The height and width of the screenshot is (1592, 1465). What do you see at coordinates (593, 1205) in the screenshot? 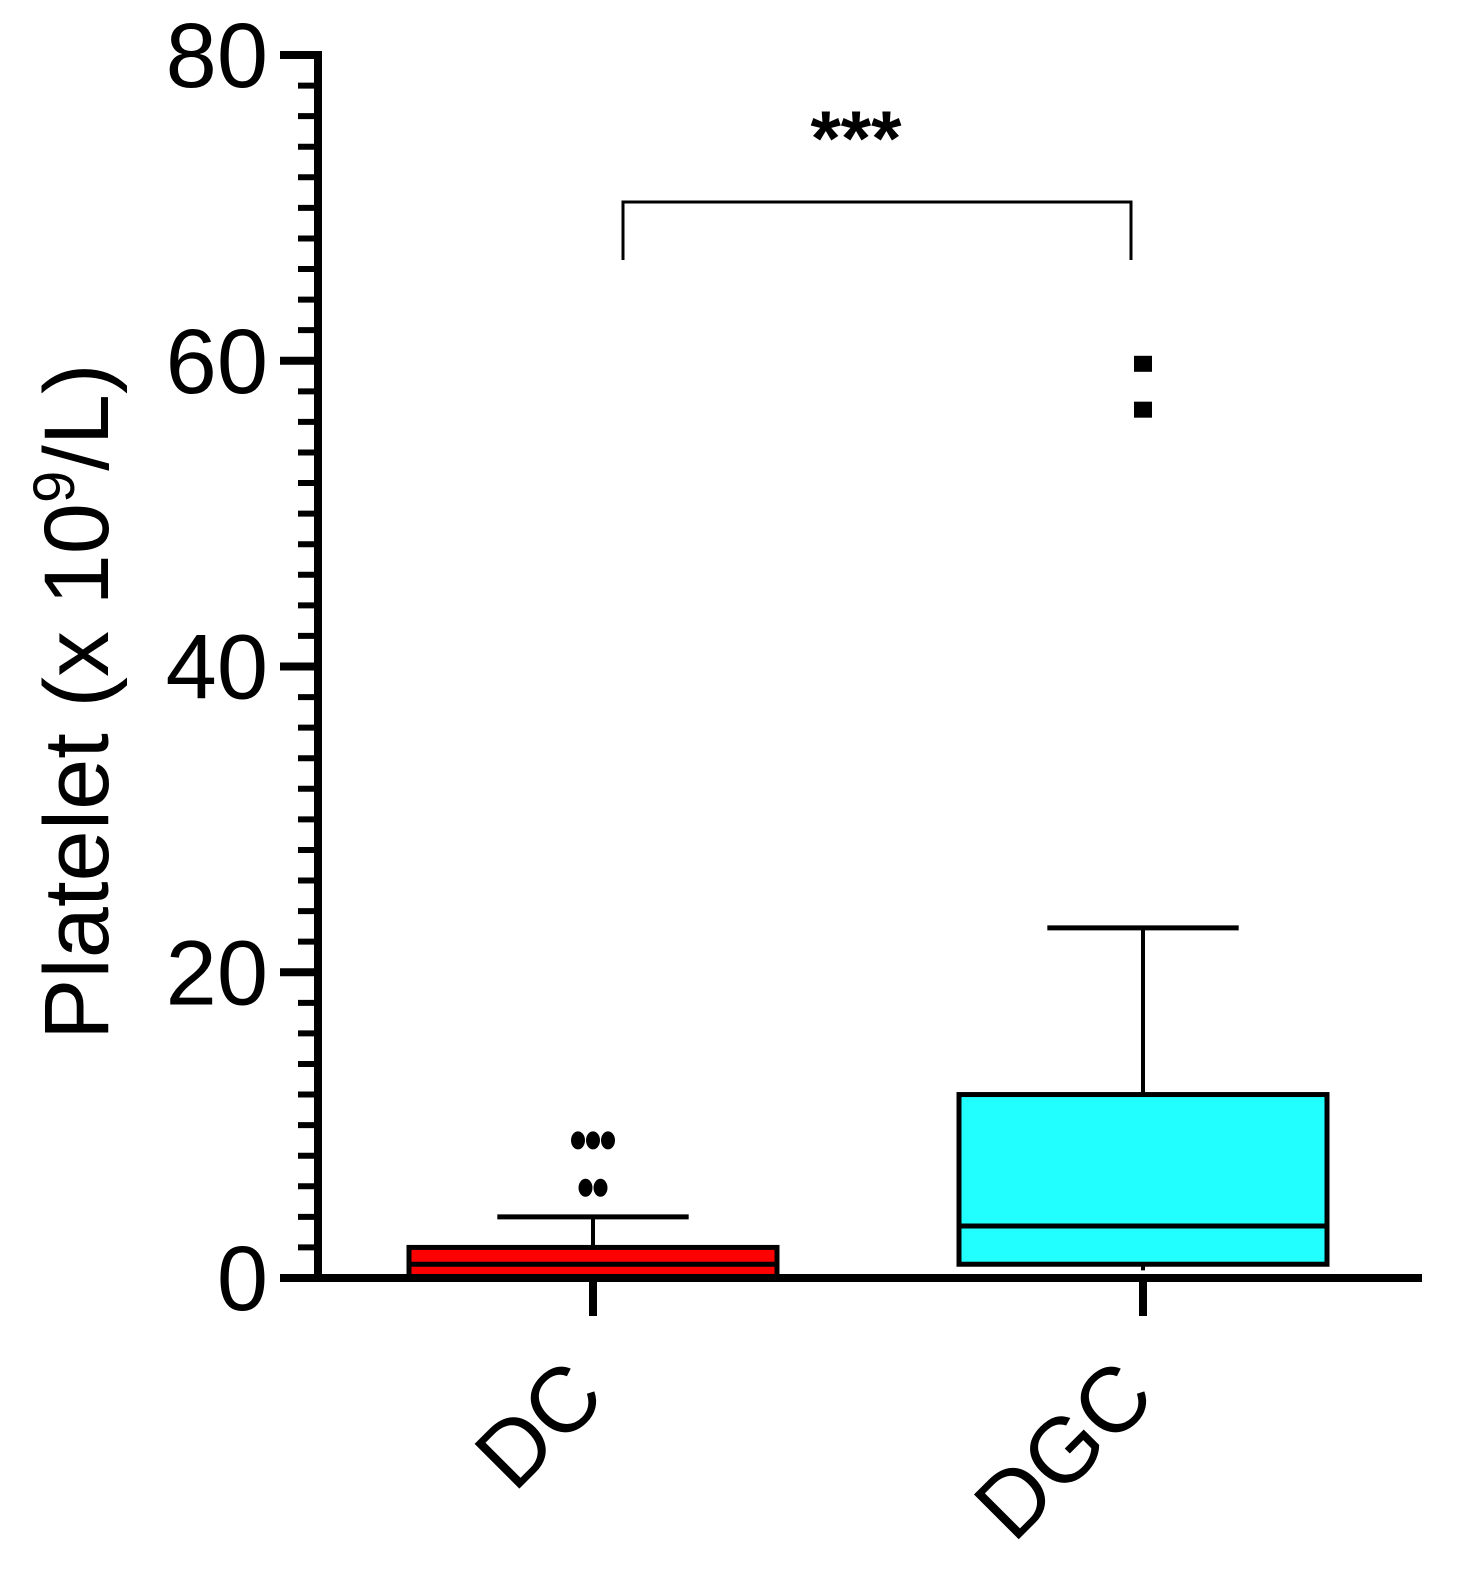
I see `box-dc` at bounding box center [593, 1205].